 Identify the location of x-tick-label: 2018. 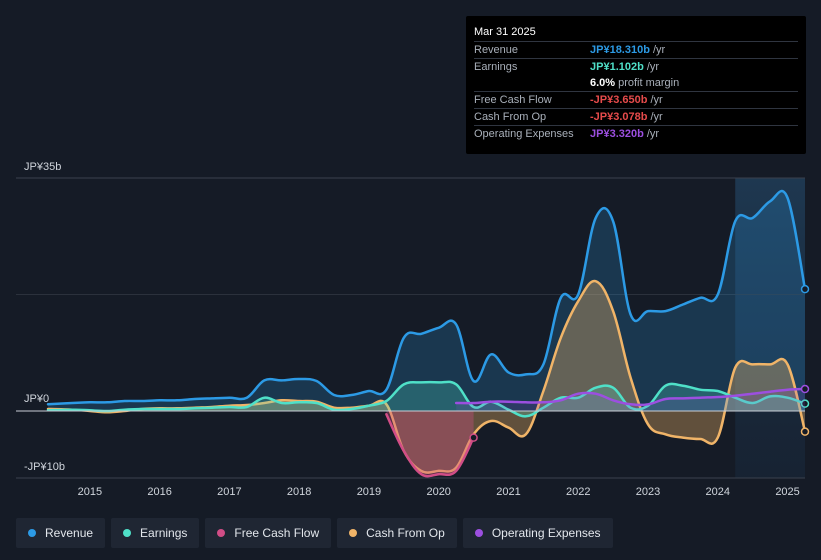
(299, 492).